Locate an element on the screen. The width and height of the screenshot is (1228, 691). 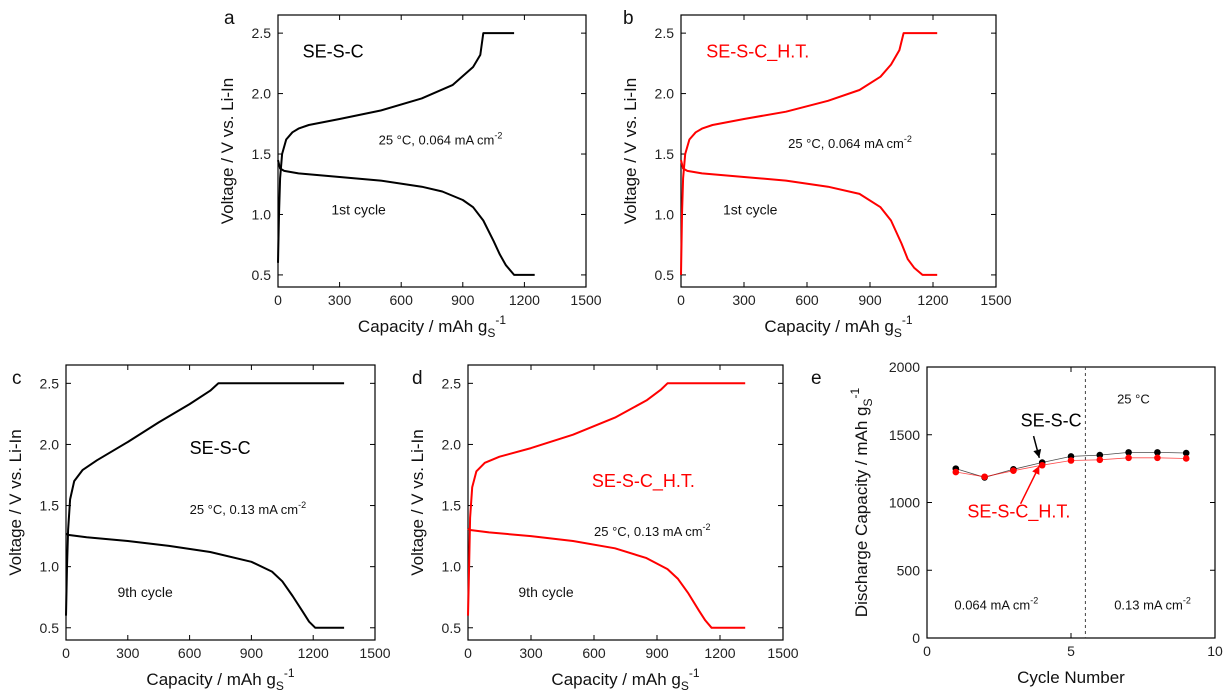
x-axis-label: Cycle Number is located at coordinates (1071, 677).